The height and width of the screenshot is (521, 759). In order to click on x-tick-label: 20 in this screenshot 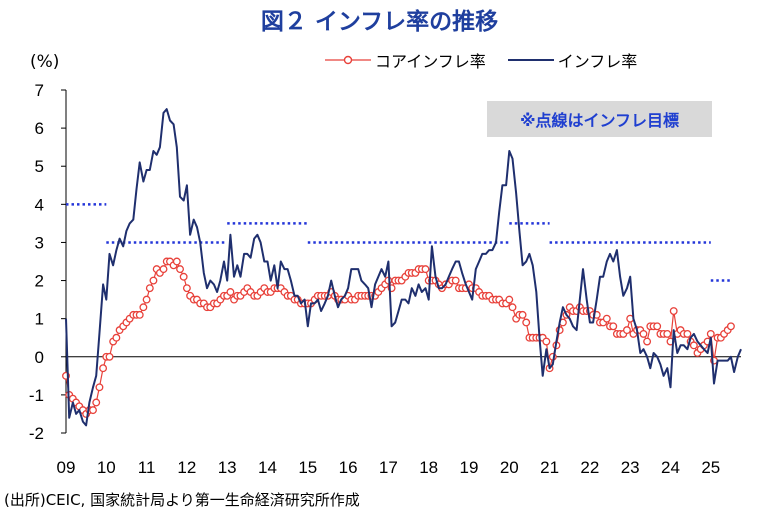, I will do `click(509, 467)`.